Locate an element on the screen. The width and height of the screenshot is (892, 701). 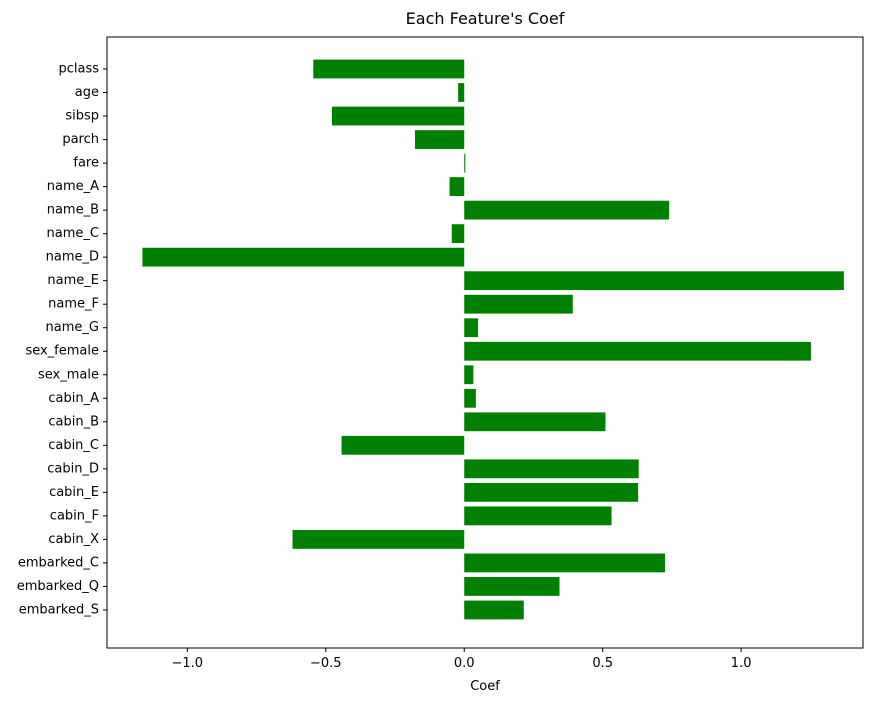
bar-name_E is located at coordinates (654, 281).